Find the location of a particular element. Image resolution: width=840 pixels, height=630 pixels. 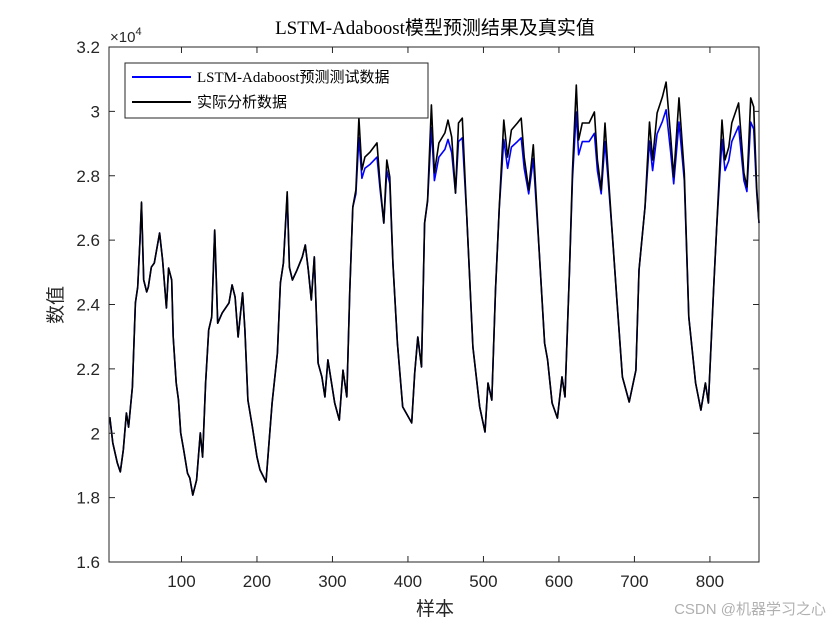

x-tick-label: 600 is located at coordinates (559, 581).